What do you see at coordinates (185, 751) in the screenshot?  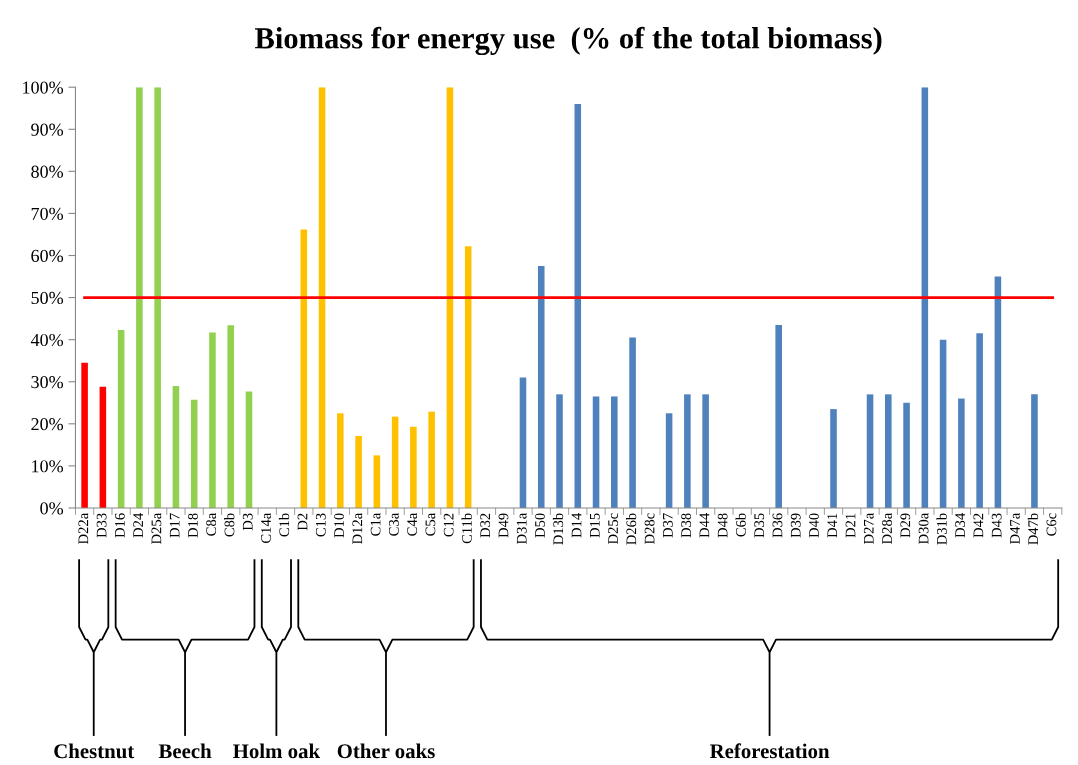 I see `text: Beech` at bounding box center [185, 751].